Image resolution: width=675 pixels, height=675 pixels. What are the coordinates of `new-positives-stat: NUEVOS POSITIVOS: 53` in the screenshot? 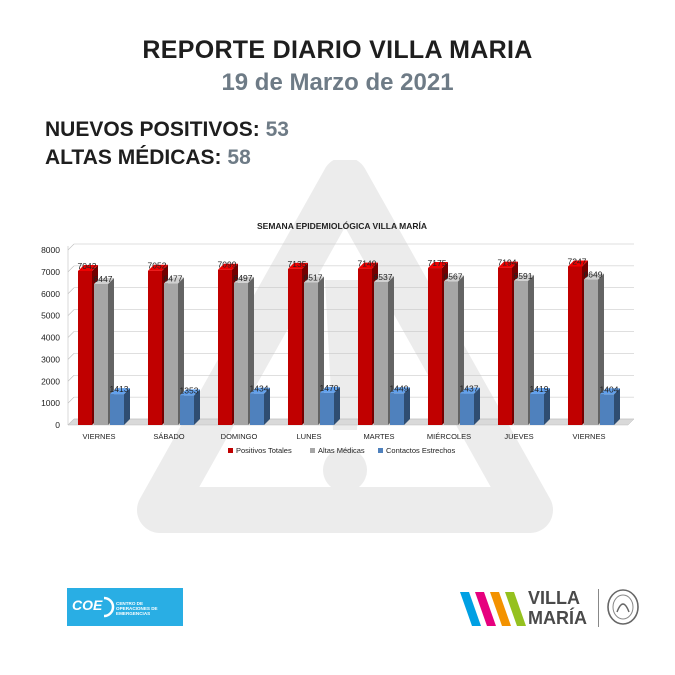 It's located at (167, 130).